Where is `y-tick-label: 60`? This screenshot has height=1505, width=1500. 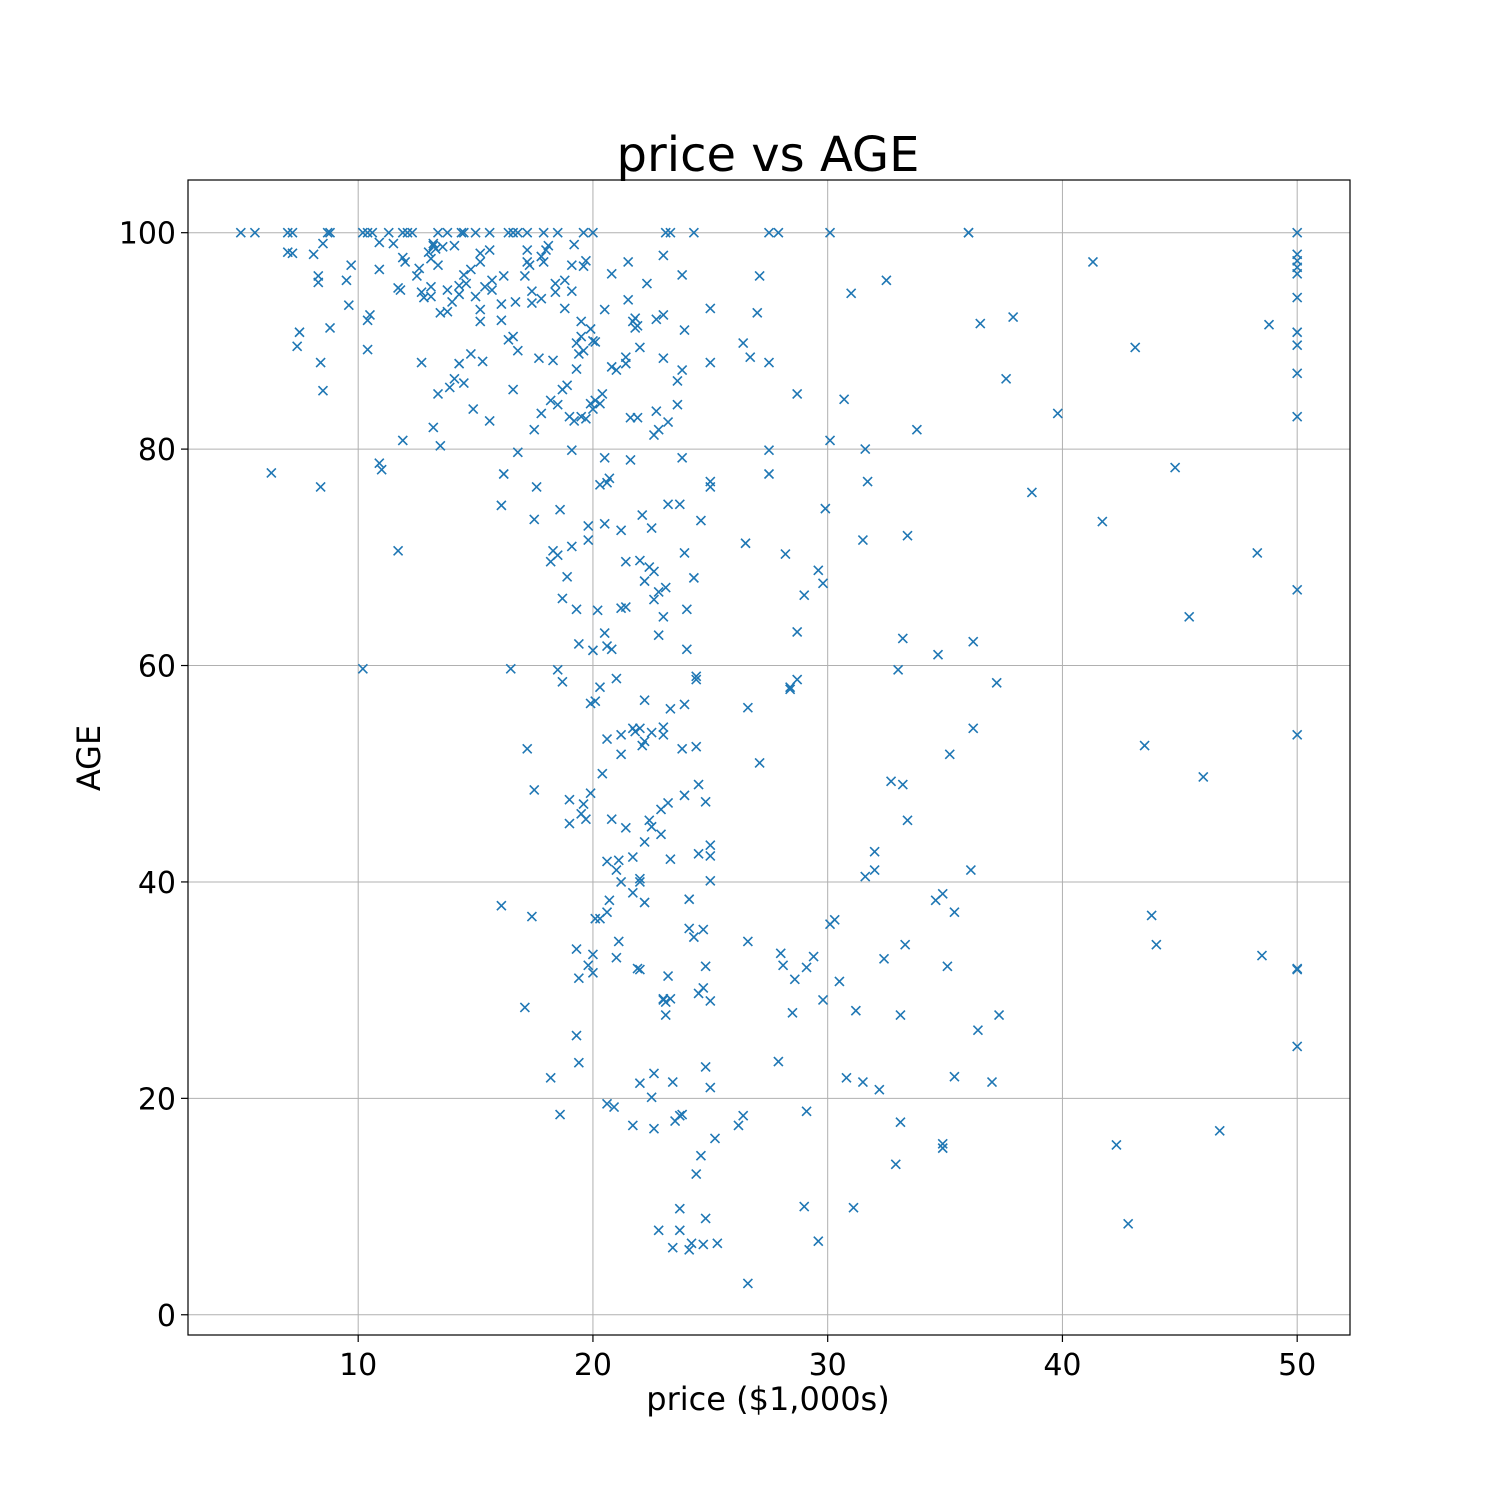 y-tick-label: 60 is located at coordinates (157, 667).